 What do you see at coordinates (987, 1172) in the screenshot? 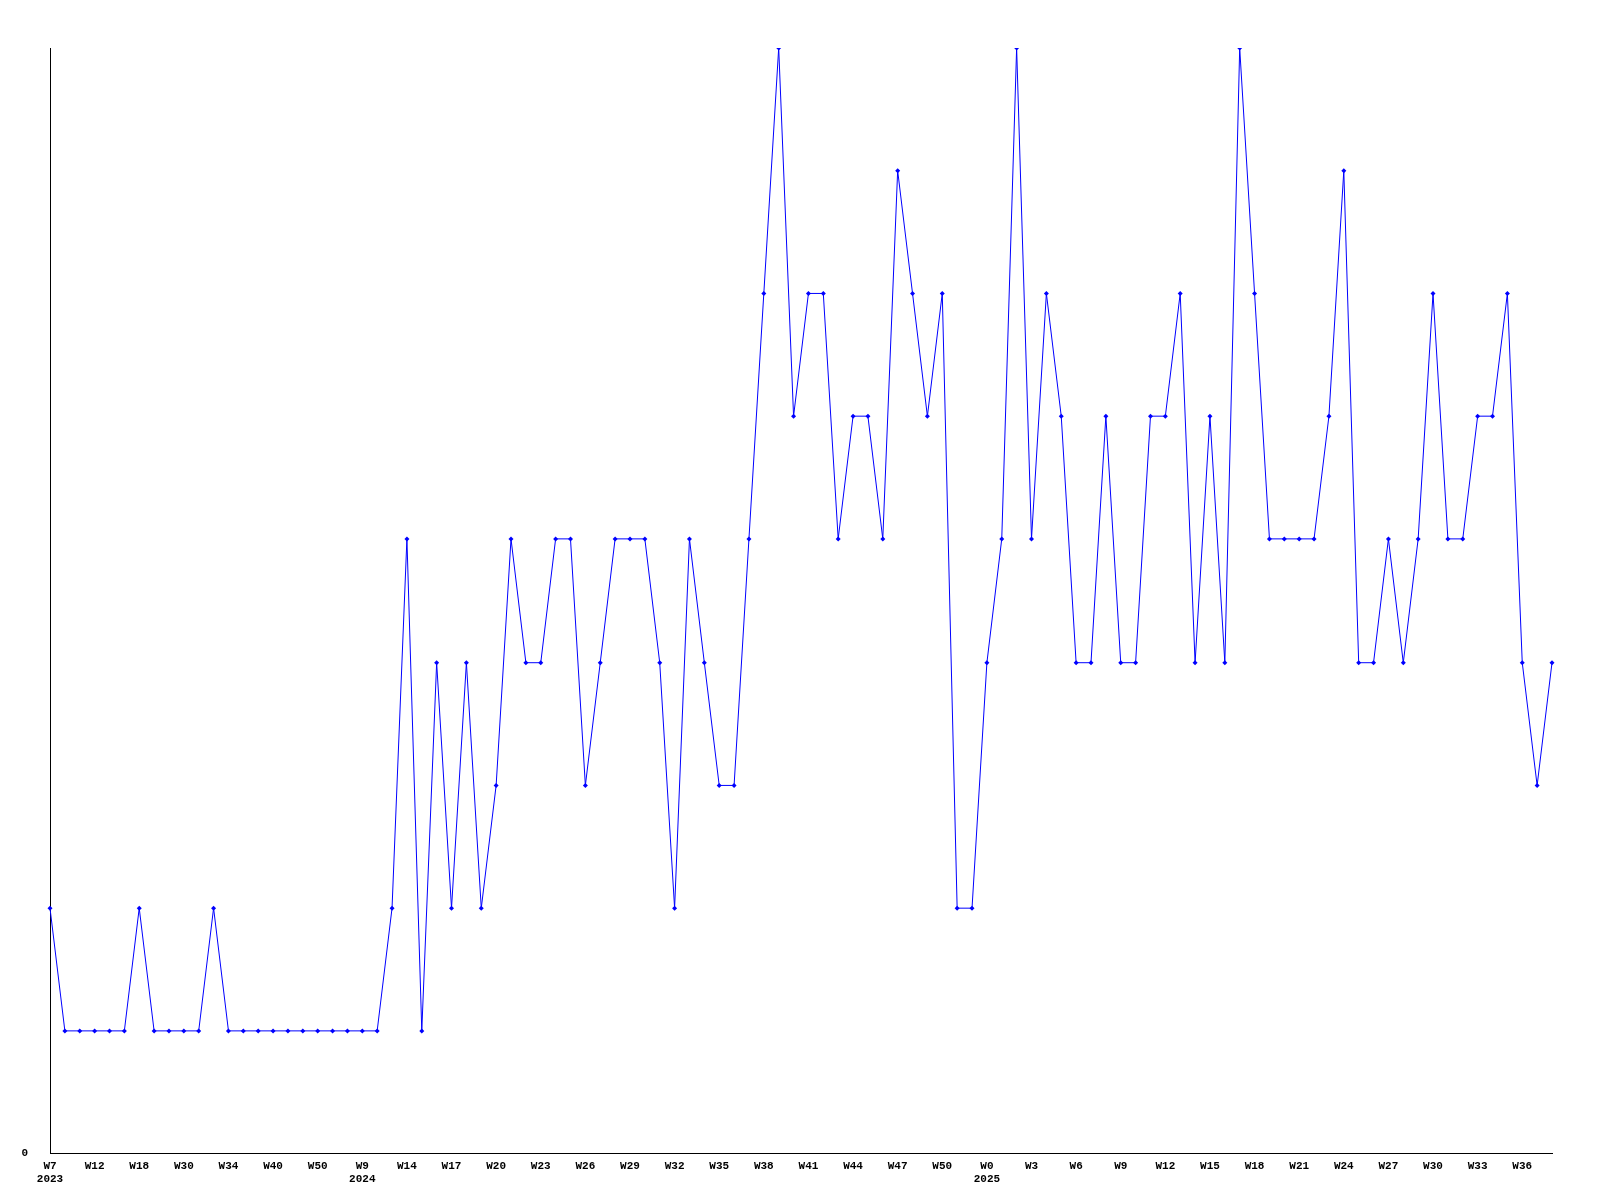
I see `x-tick-label: W0 2025` at bounding box center [987, 1172].